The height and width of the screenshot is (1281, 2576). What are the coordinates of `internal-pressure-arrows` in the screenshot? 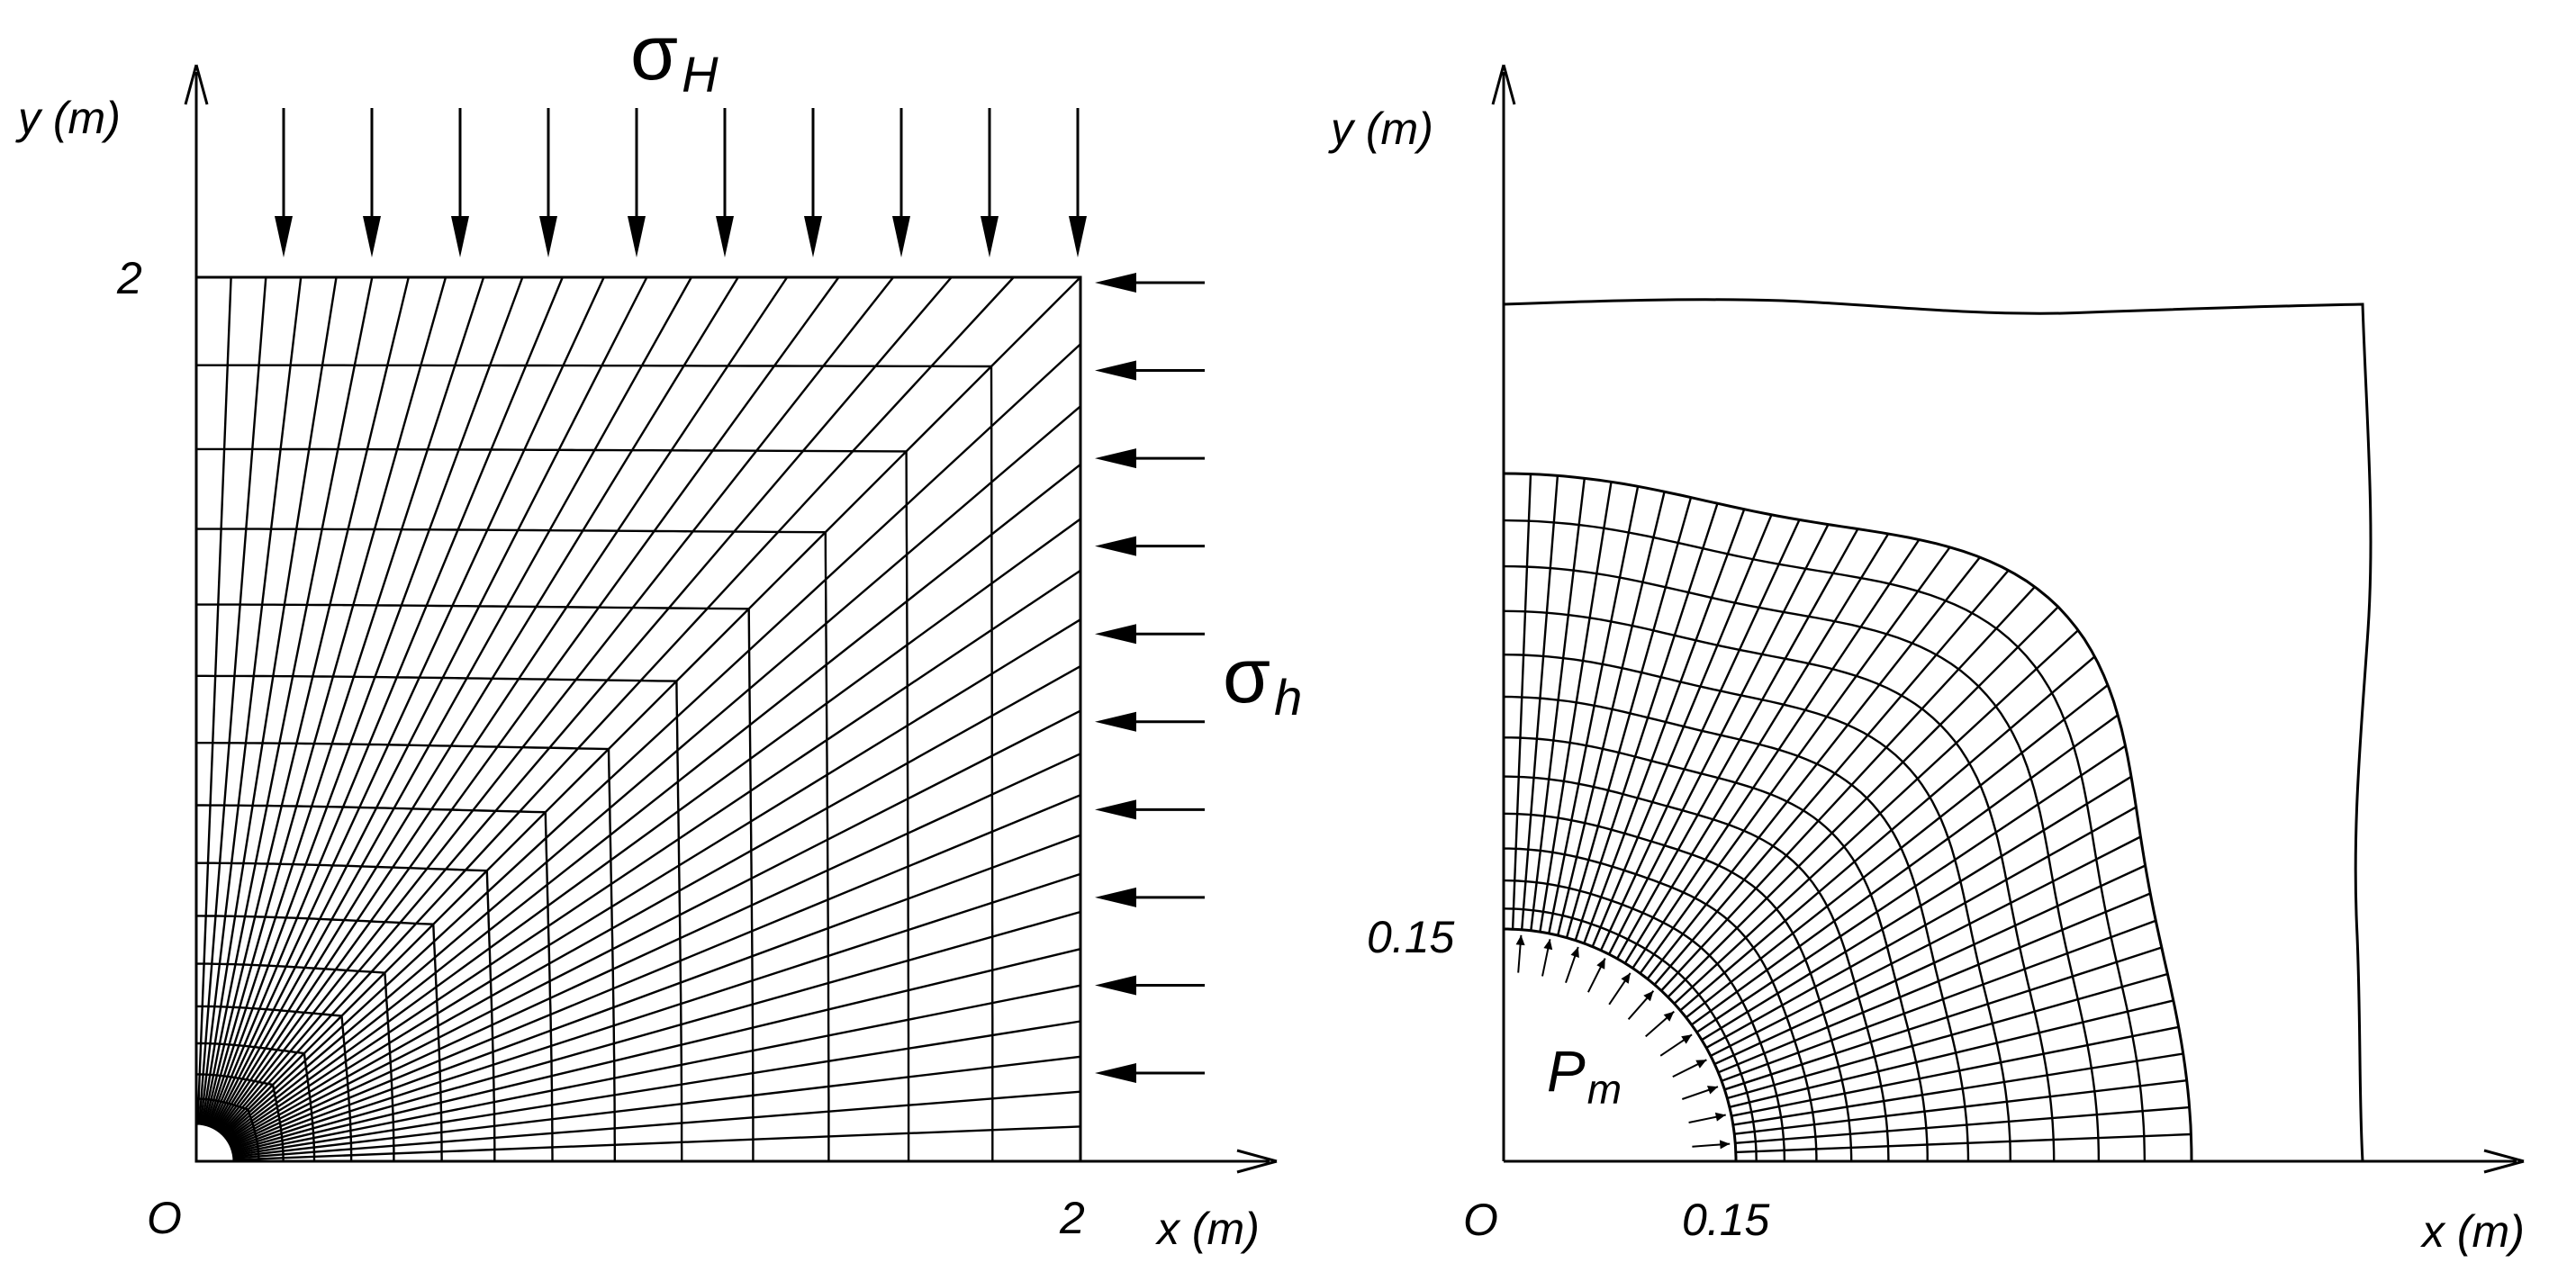 It's located at (1623, 1042).